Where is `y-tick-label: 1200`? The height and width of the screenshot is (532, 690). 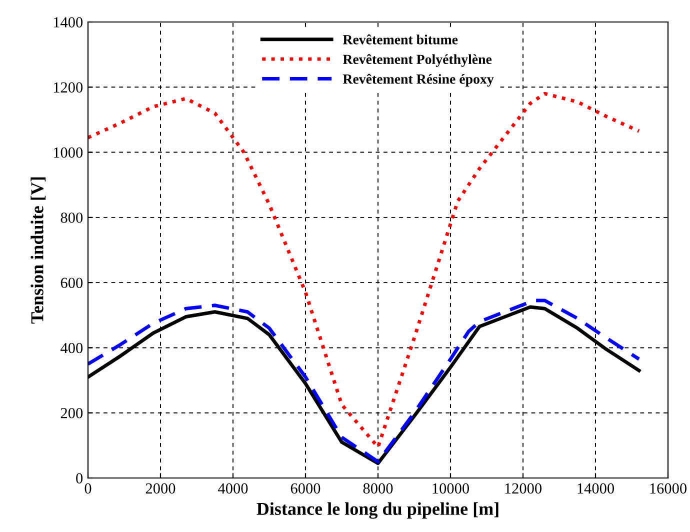 y-tick-label: 1200 is located at coordinates (68, 87).